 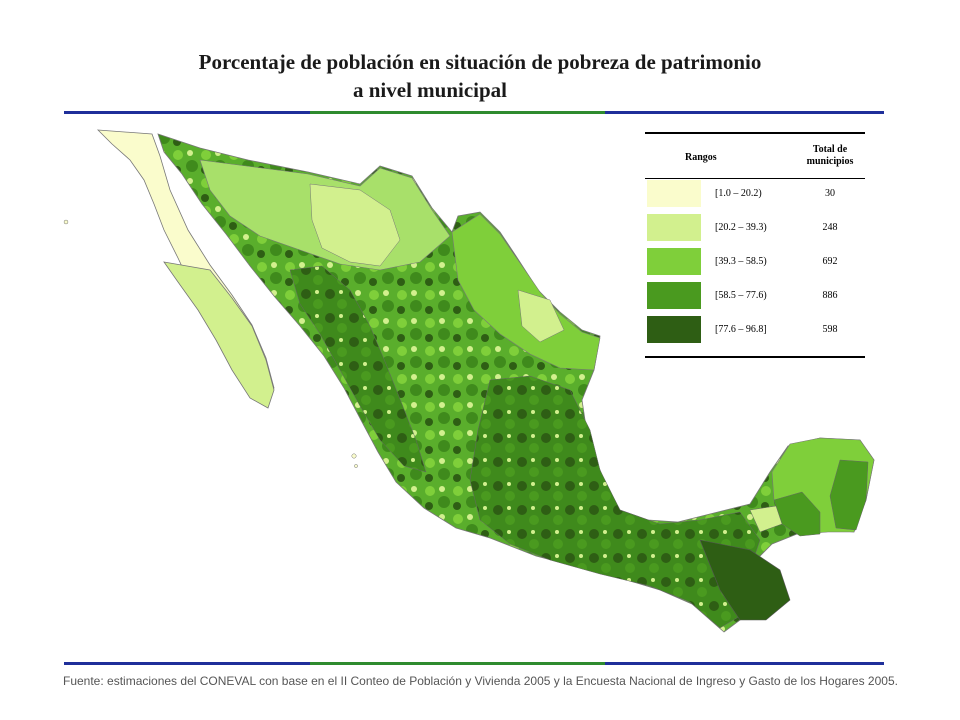 I want to click on legend-range: [77.6 – 96.8], so click(x=741, y=329).